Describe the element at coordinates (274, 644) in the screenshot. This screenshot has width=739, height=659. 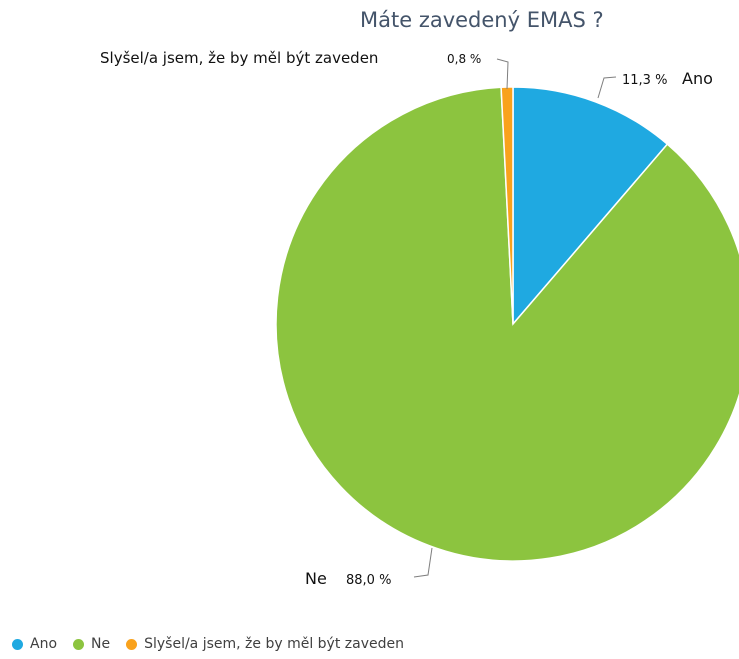
I see `legend-label-slysel-a-jsem-ze-by-mel-byt-zaveden: Slyšel/a jsem, že by měl být zaveden` at that location.